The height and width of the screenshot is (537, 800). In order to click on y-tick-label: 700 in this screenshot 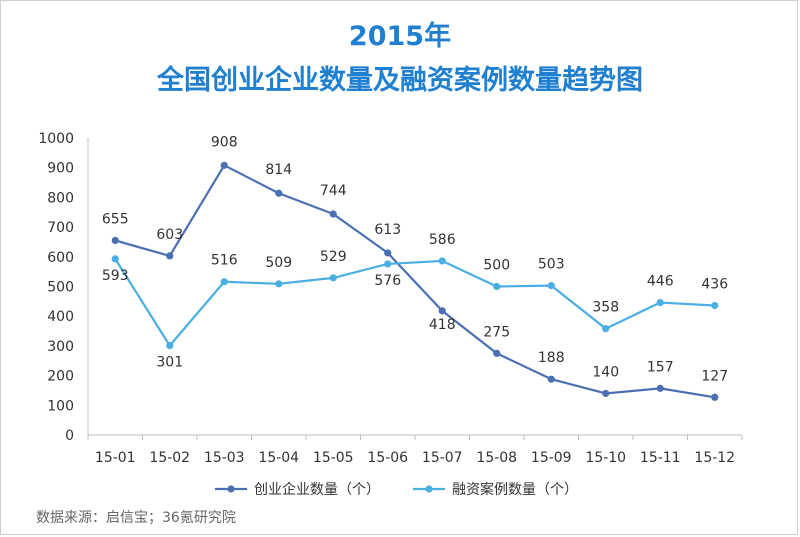, I will do `click(60, 228)`.